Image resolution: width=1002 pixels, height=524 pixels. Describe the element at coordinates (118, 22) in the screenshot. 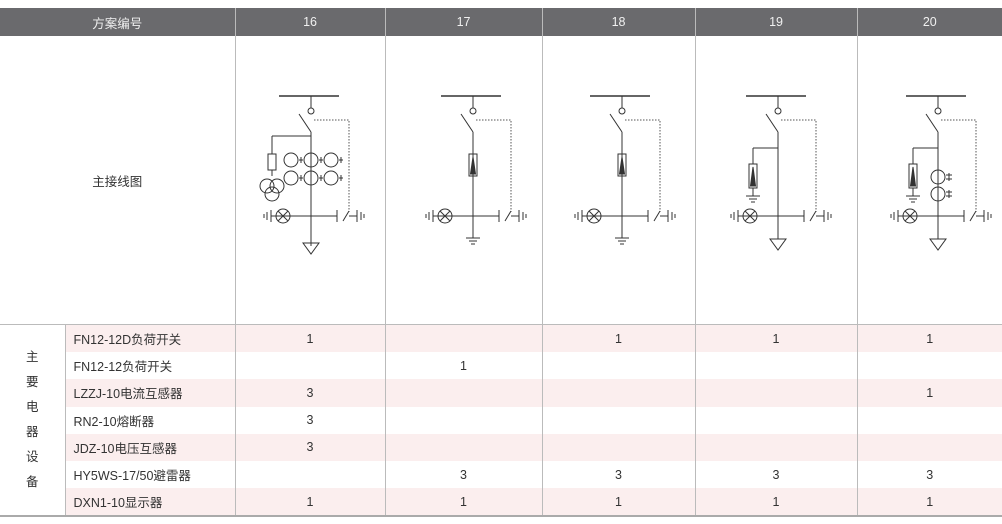

I see `header-scheme-label: 方案编号` at that location.